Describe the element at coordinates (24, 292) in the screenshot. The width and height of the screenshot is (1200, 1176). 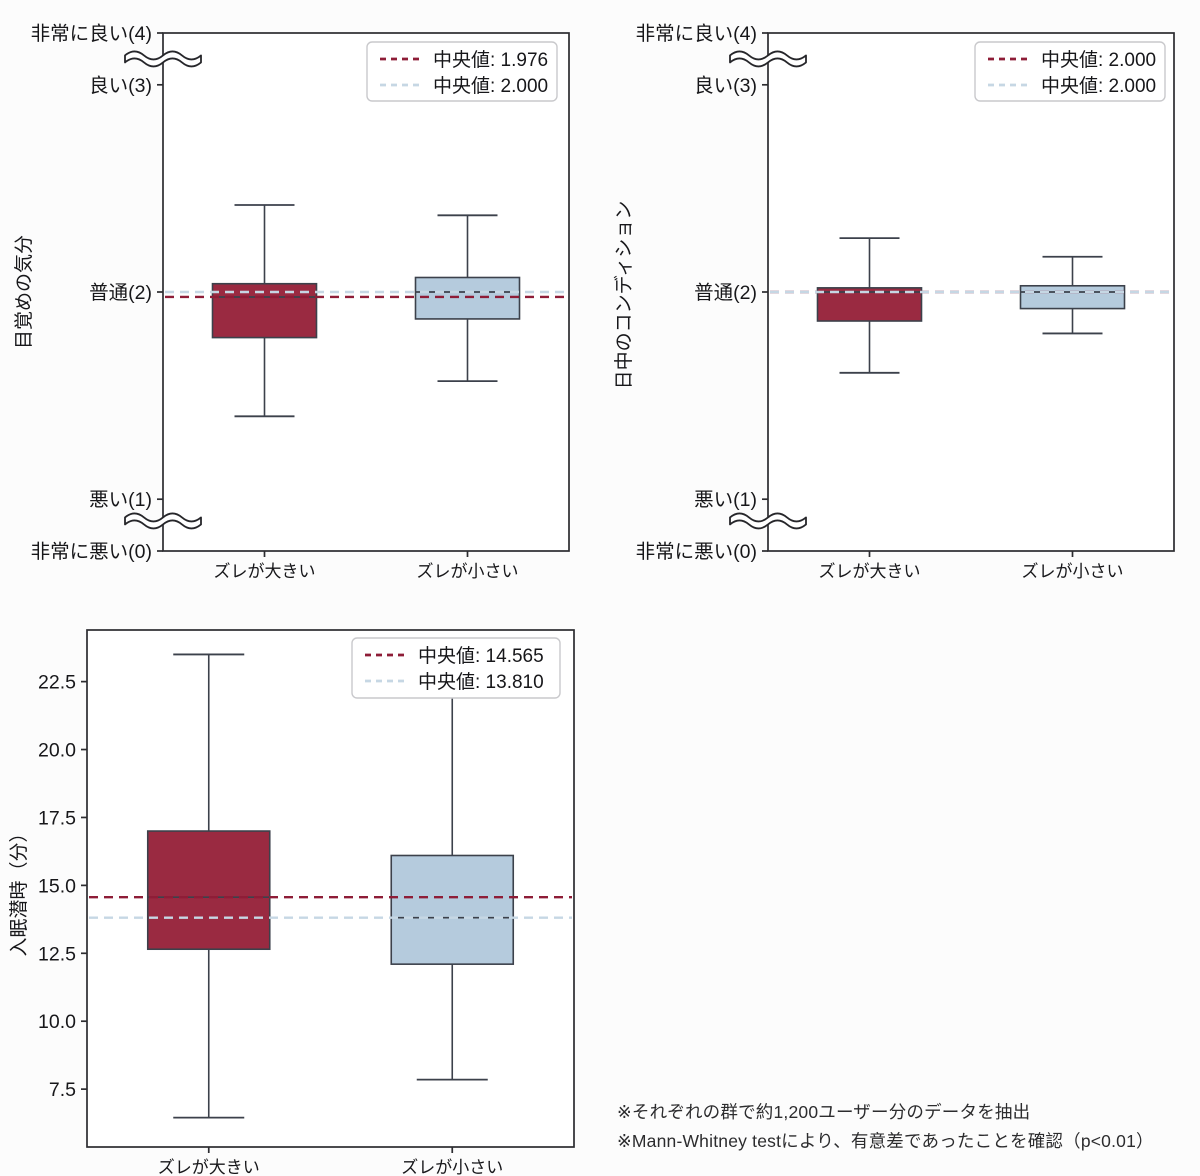
I see `y-axis-title: 目覚めの気分` at that location.